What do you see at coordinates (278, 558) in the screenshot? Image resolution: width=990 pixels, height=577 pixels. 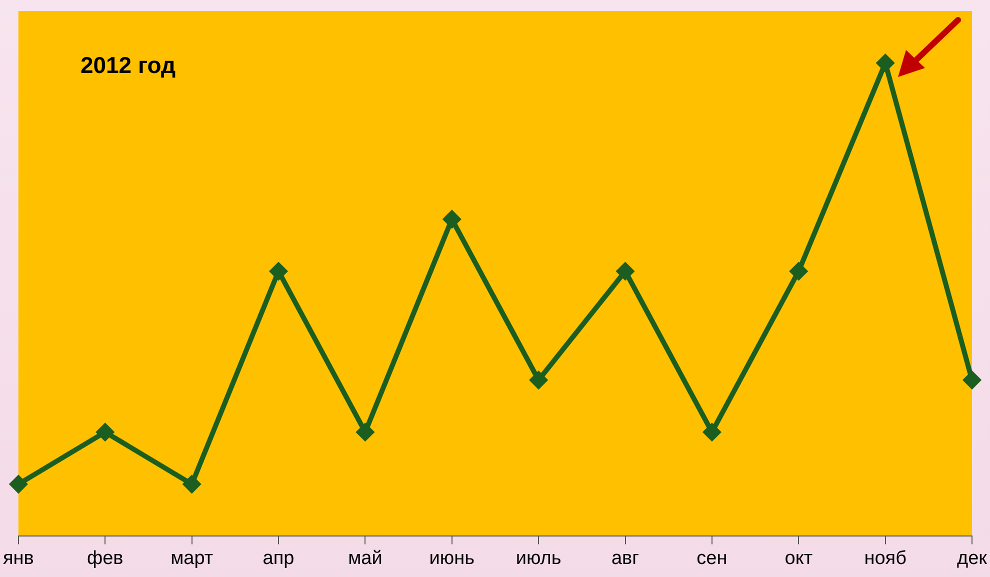 I see `x-tick-label: апр` at bounding box center [278, 558].